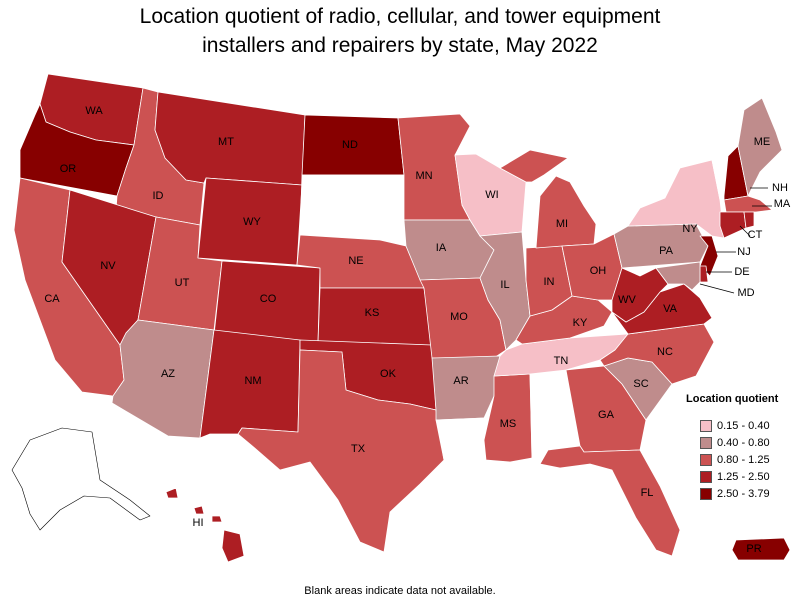 The image size is (800, 600). What do you see at coordinates (108, 266) in the screenshot?
I see `state-label-nv: NV` at bounding box center [108, 266].